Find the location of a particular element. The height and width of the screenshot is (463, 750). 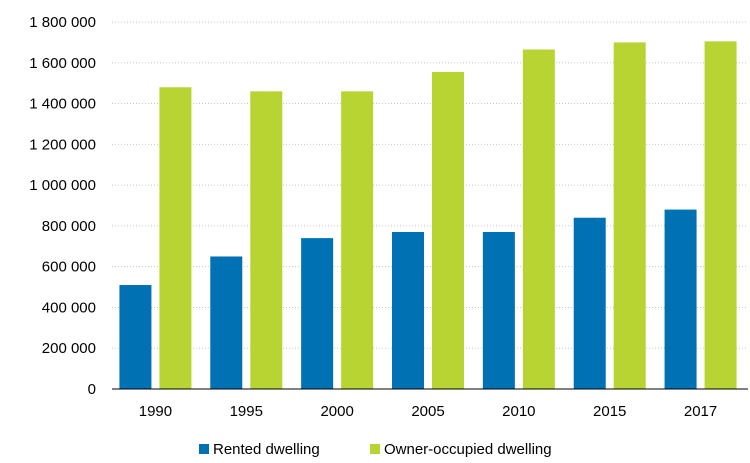

x-tick-label: 2005 is located at coordinates (427, 411).